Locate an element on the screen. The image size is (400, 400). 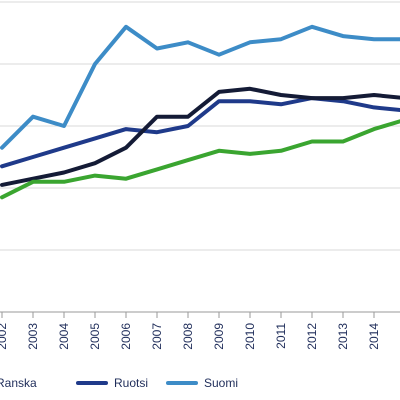
legend-label: Ruotsi is located at coordinates (131, 383).